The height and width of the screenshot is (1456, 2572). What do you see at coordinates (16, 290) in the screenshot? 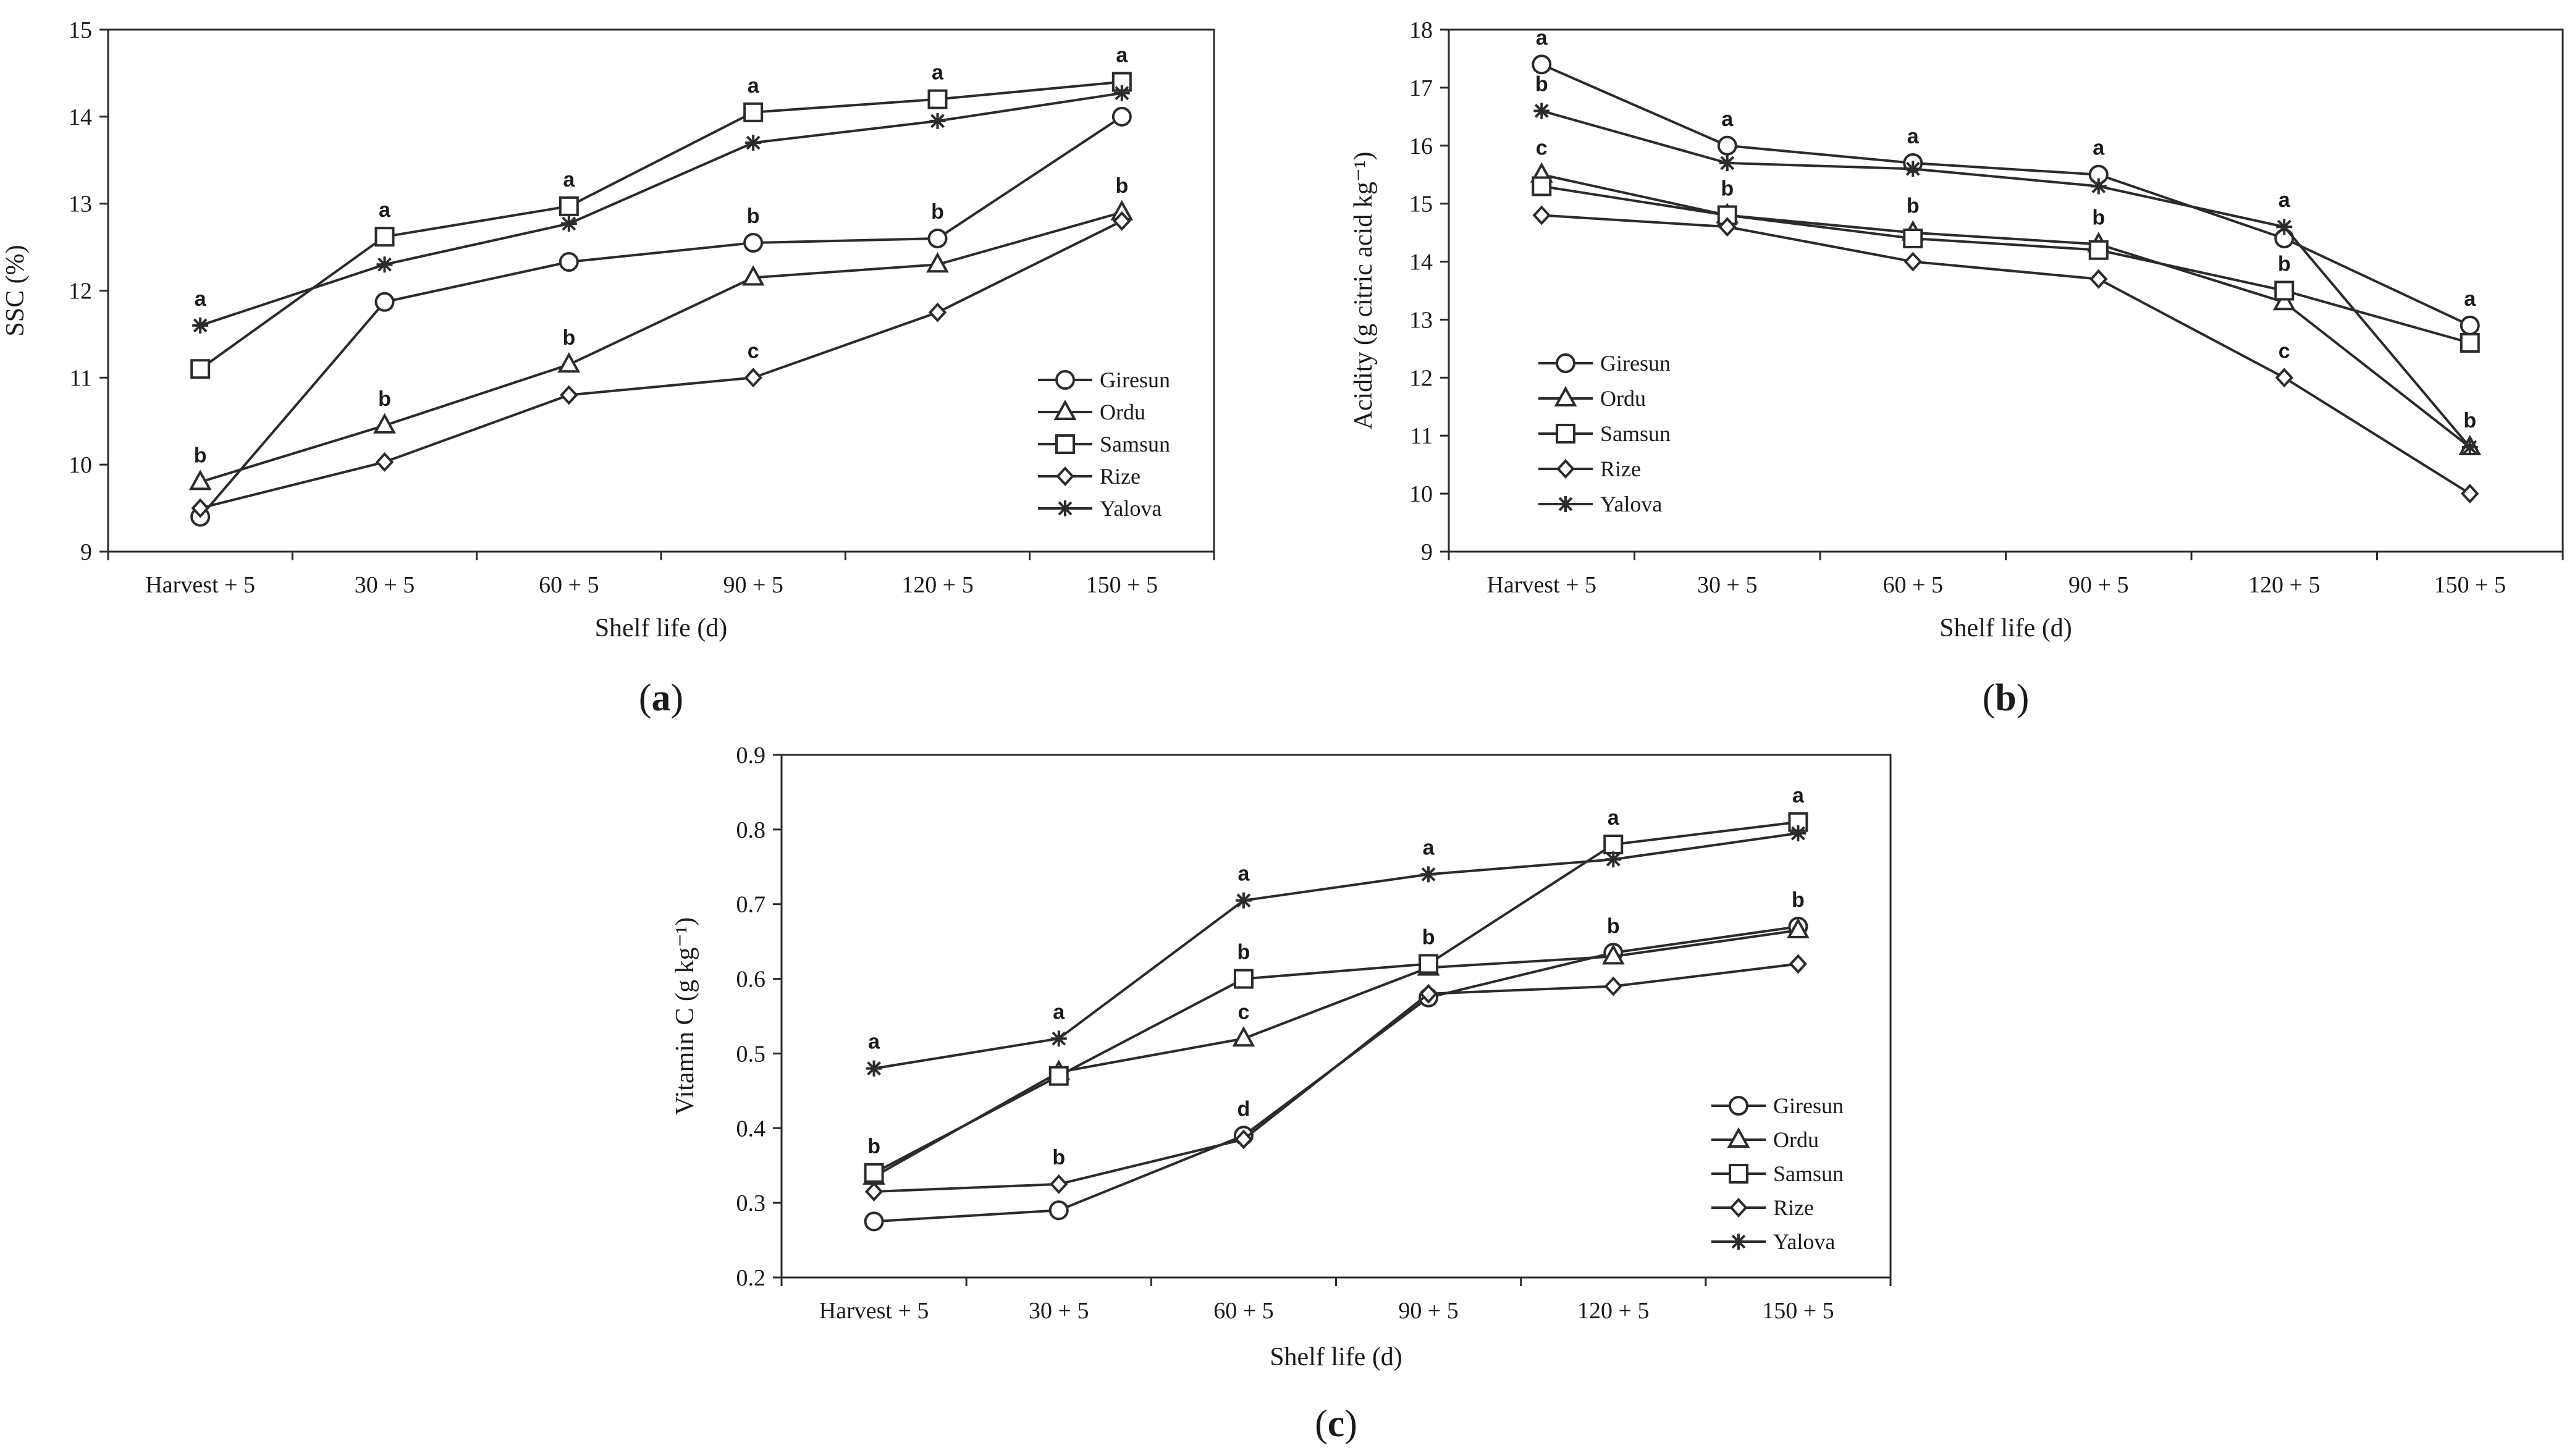
I see `y-axis-title: SSC (%)` at bounding box center [16, 290].